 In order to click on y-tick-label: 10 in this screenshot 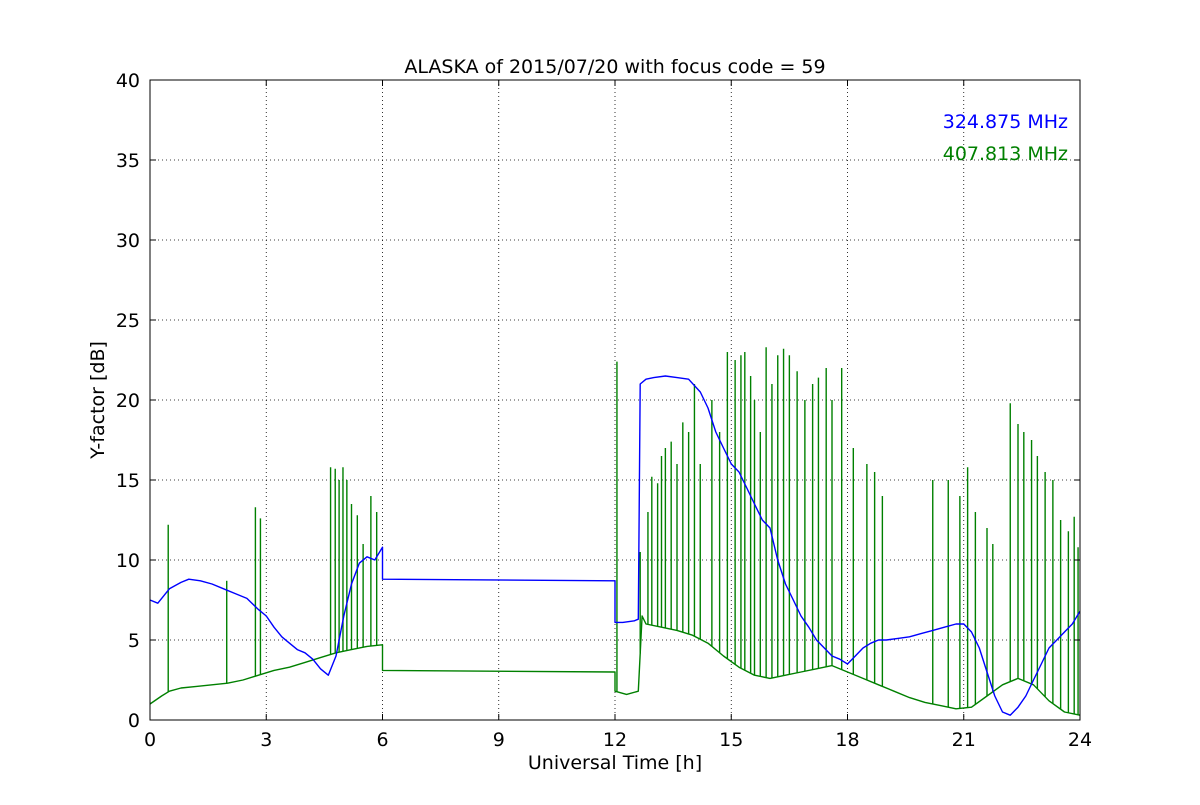, I will do `click(128, 561)`.